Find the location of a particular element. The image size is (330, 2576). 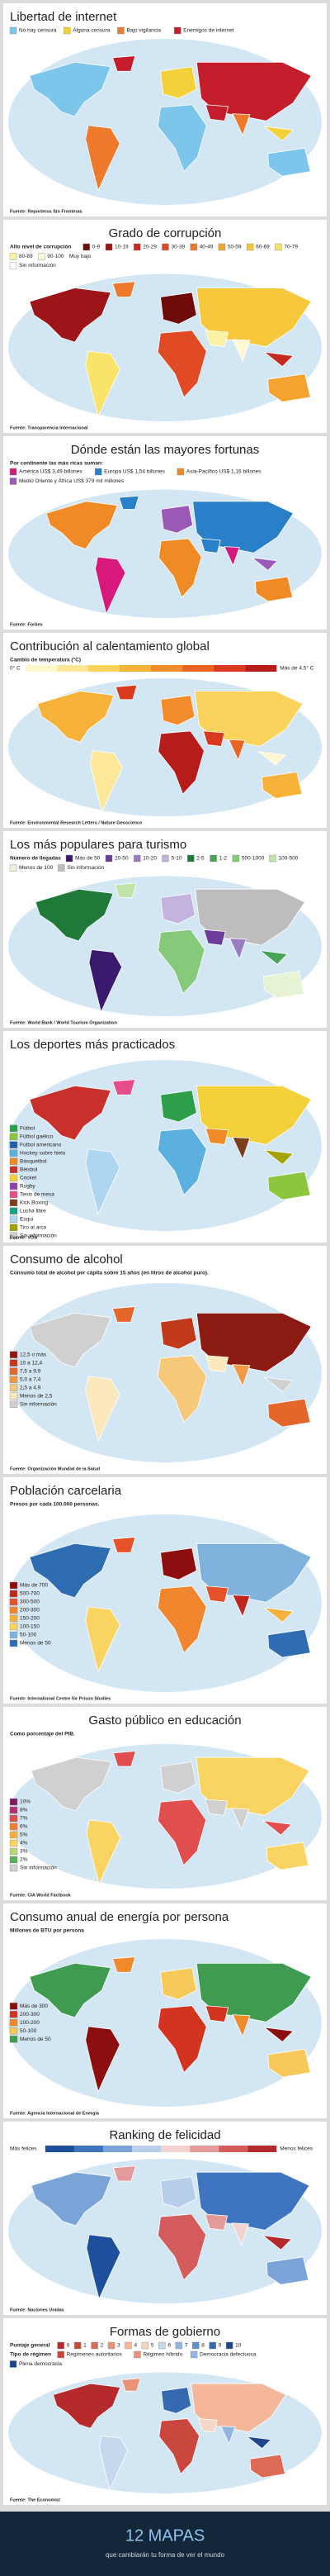

legend-label: 3% is located at coordinates (24, 1852).